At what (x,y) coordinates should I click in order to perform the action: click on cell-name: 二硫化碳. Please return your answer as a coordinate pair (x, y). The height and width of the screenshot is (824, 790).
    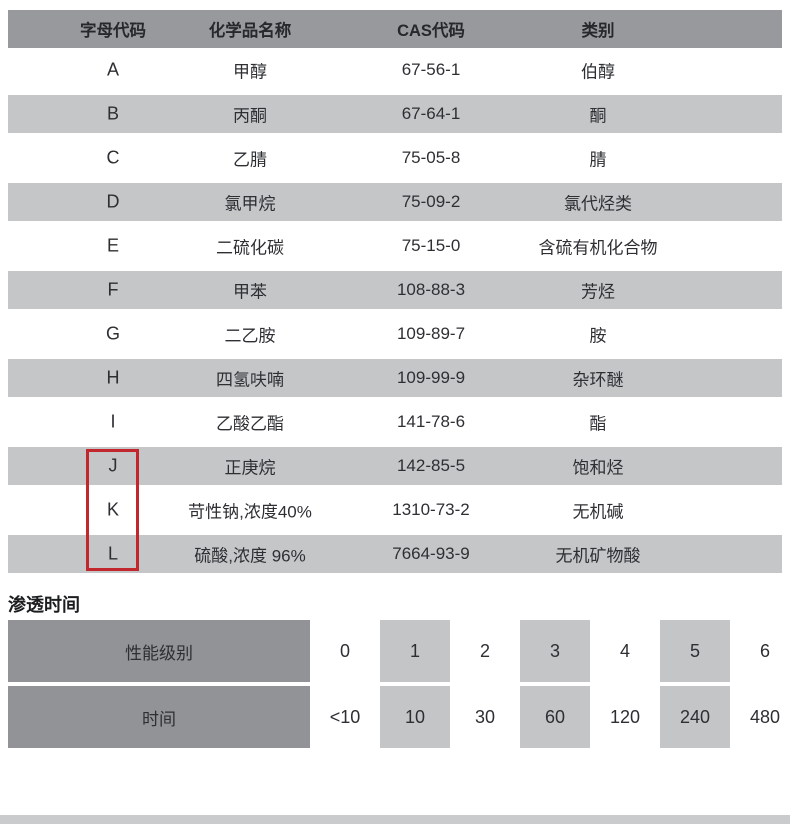
    Looking at the image, I should click on (250, 248).